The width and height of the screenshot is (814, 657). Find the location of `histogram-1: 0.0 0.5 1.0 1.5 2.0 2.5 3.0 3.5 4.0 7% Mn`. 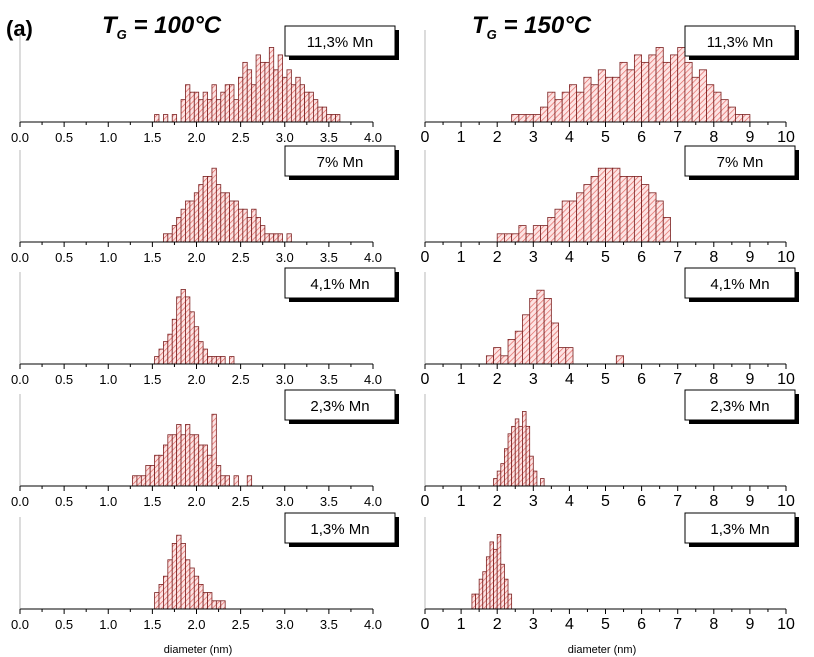

histogram-1: 0.0 0.5 1.0 1.5 2.0 2.5 3.0 3.5 4.0 7% Mn is located at coordinates (205, 205).